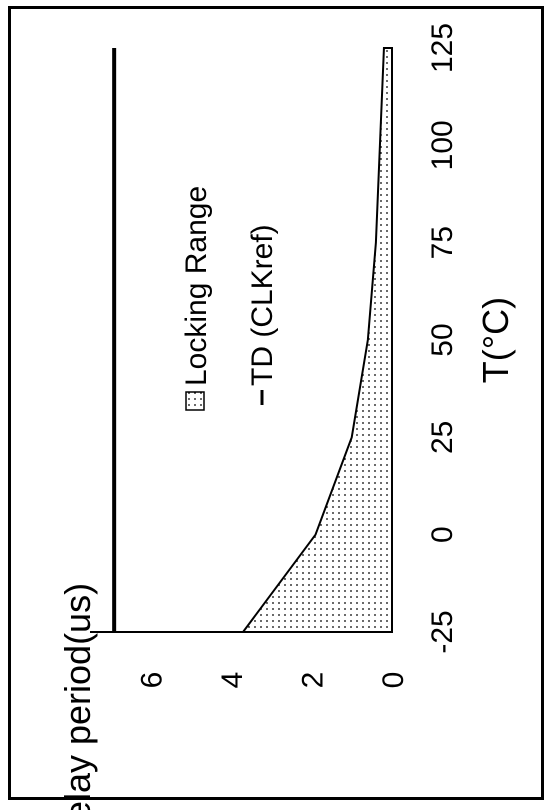  What do you see at coordinates (442, 339) in the screenshot?
I see `x-tick-label: 50` at bounding box center [442, 339].